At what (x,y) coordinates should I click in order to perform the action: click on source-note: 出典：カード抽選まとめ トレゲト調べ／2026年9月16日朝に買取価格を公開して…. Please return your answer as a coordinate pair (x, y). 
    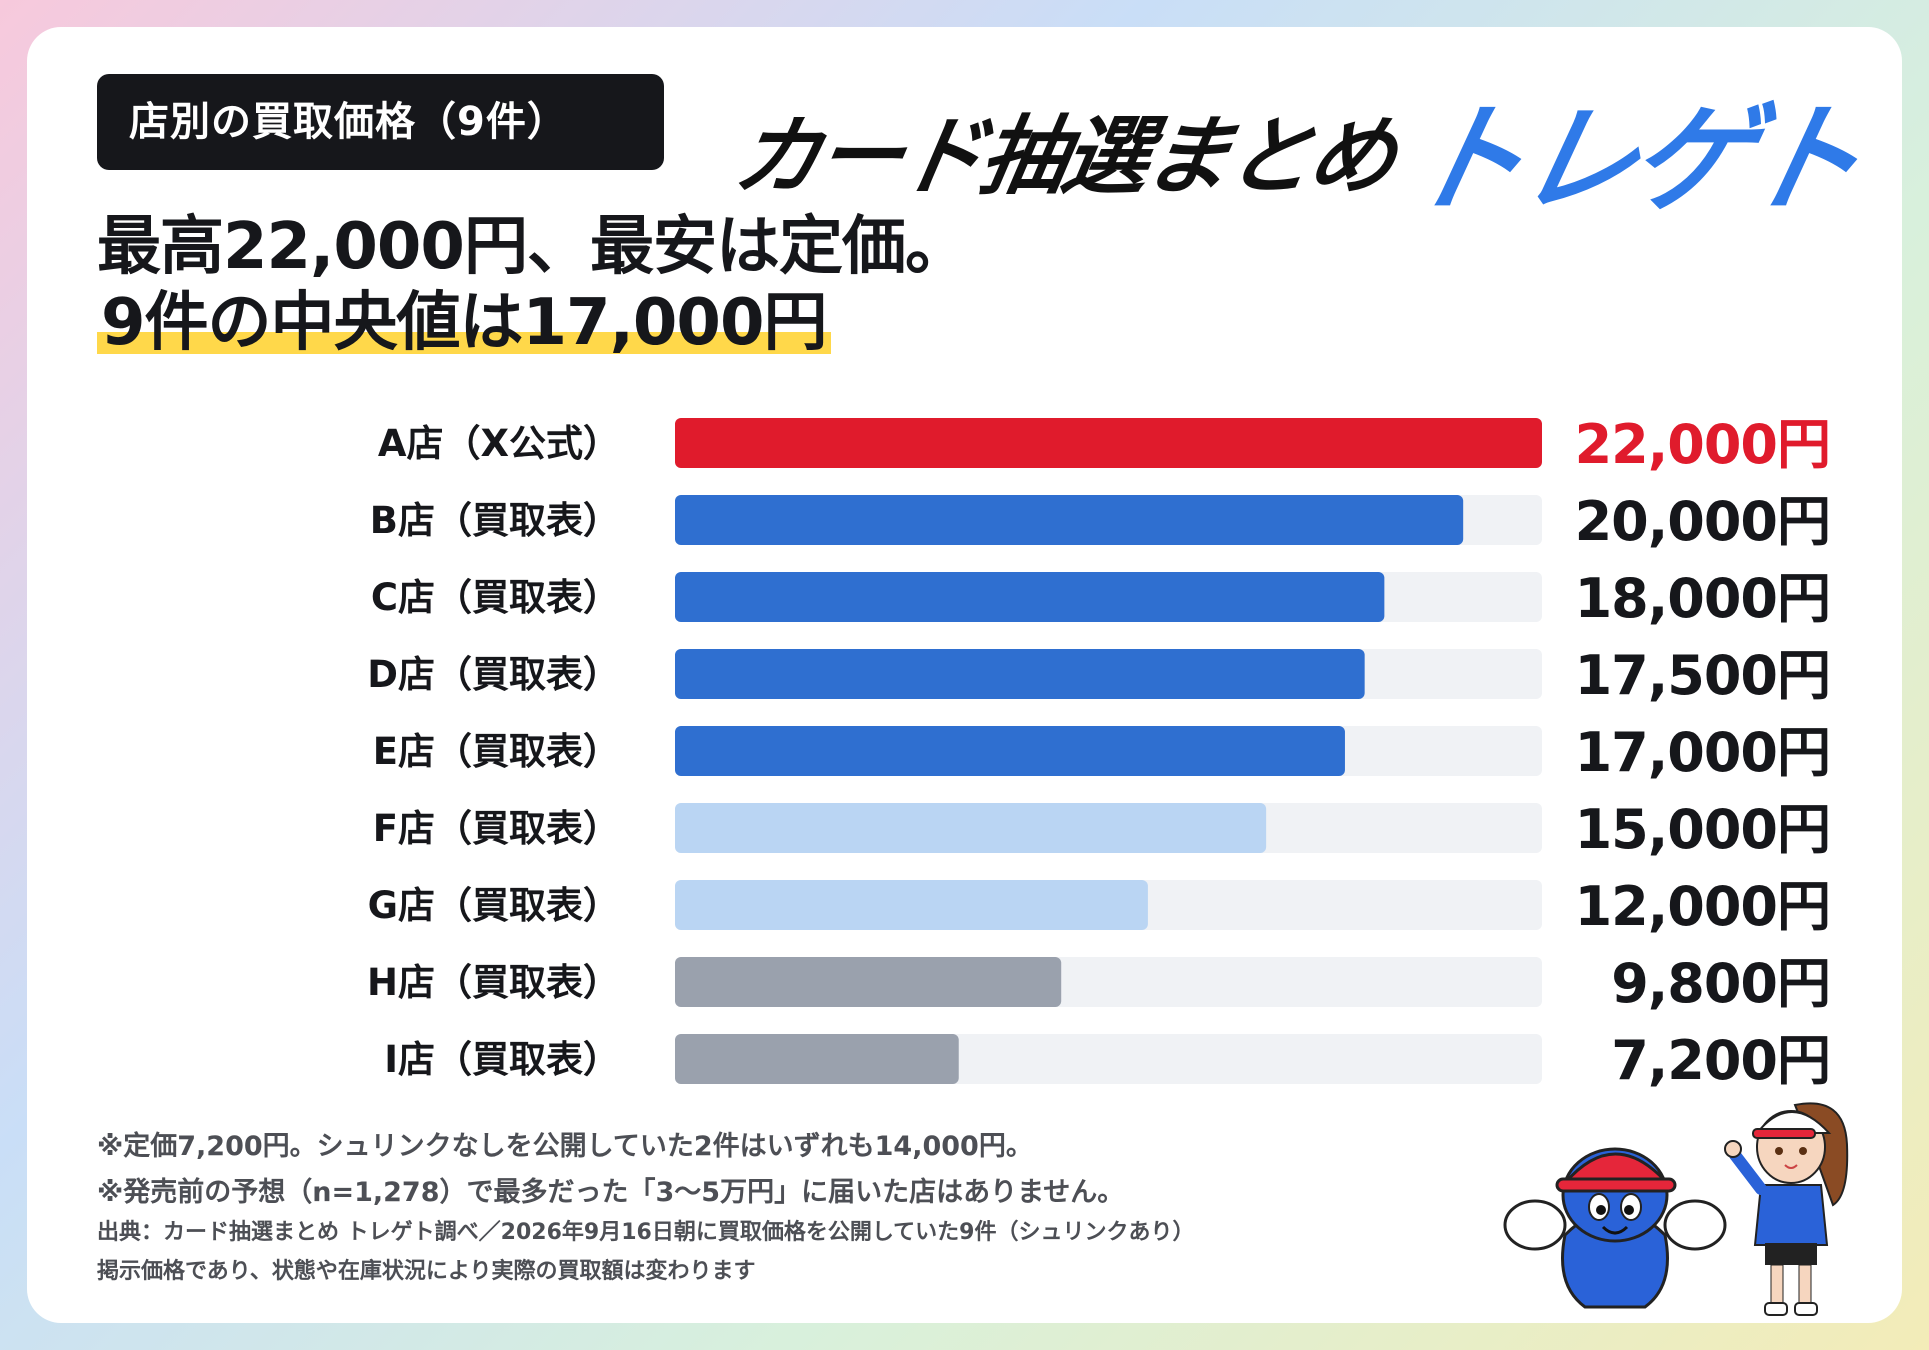
    Looking at the image, I should click on (646, 1232).